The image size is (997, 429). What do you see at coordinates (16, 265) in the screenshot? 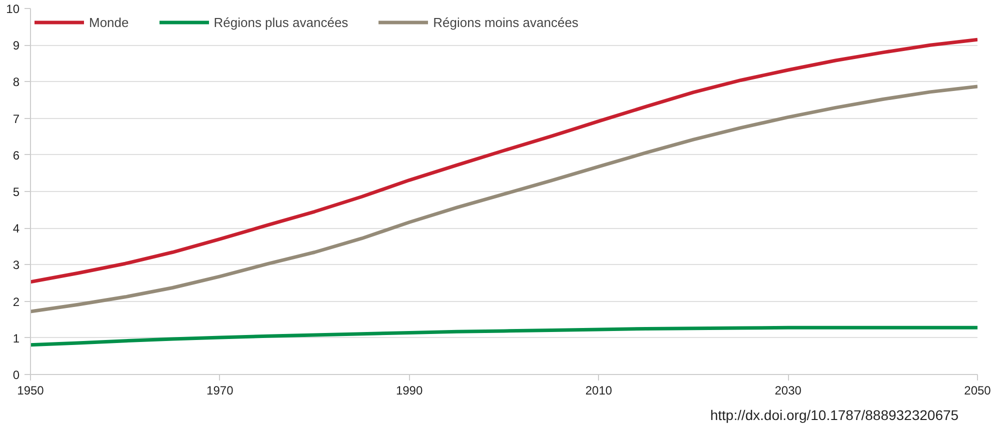
I see `y-tick-label: 3` at bounding box center [16, 265].